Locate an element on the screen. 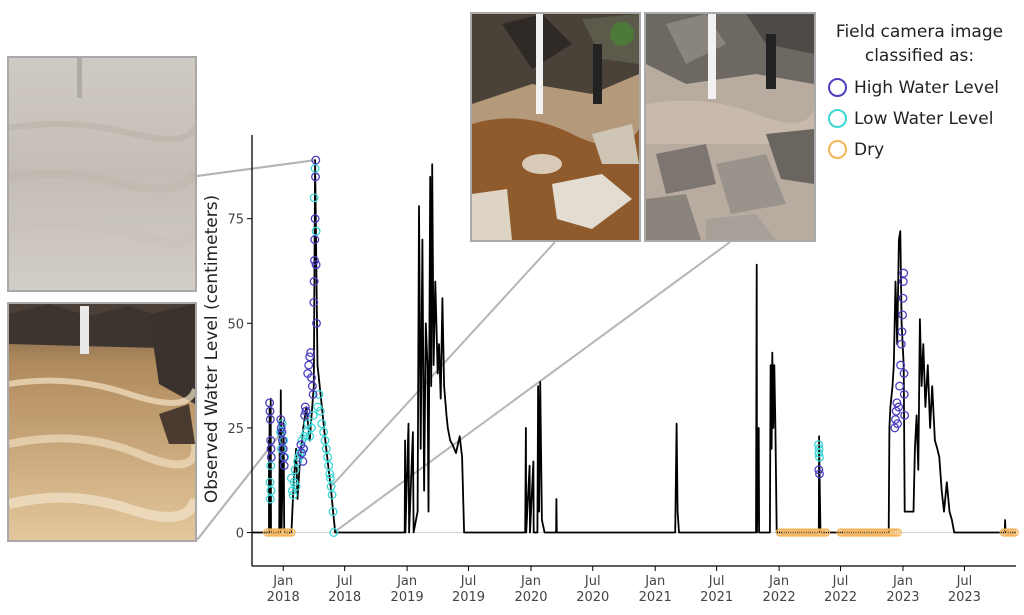 Image resolution: width=1024 pixels, height=615 pixels. y-tick-label: 0 is located at coordinates (240, 534).